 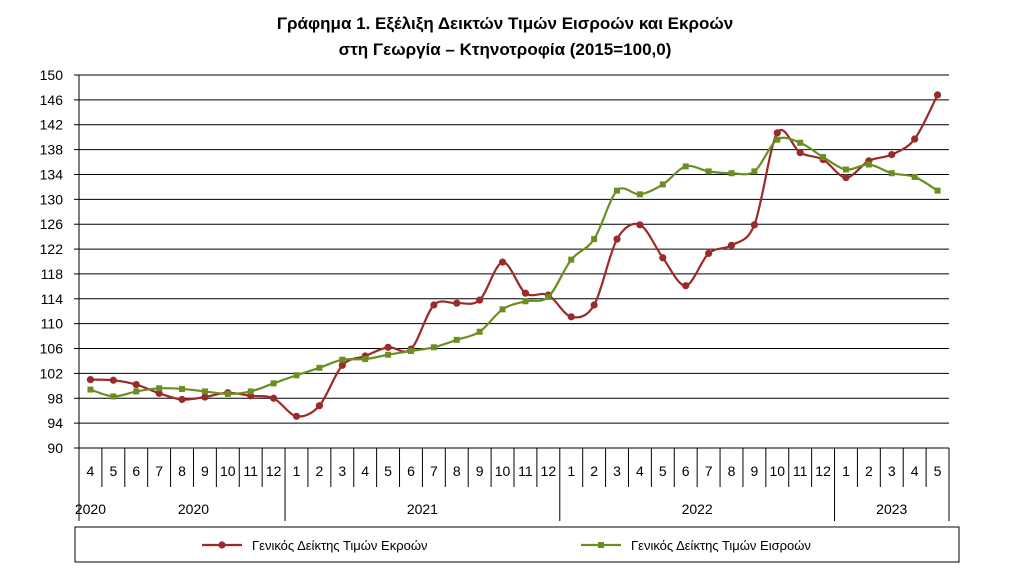 What do you see at coordinates (52, 199) in the screenshot?
I see `y-tick-label: 130` at bounding box center [52, 199].